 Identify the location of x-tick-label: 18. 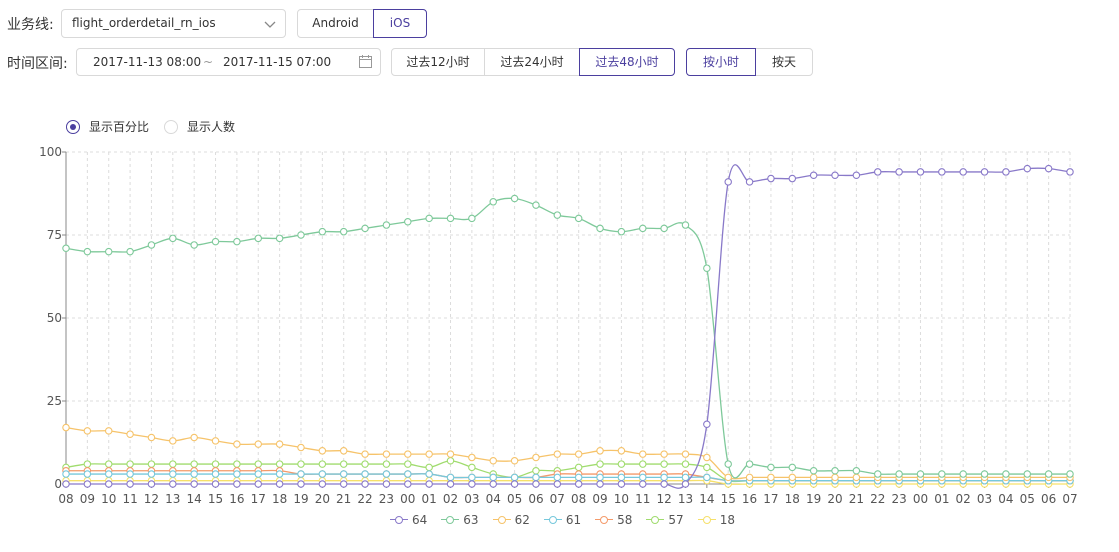
(792, 499).